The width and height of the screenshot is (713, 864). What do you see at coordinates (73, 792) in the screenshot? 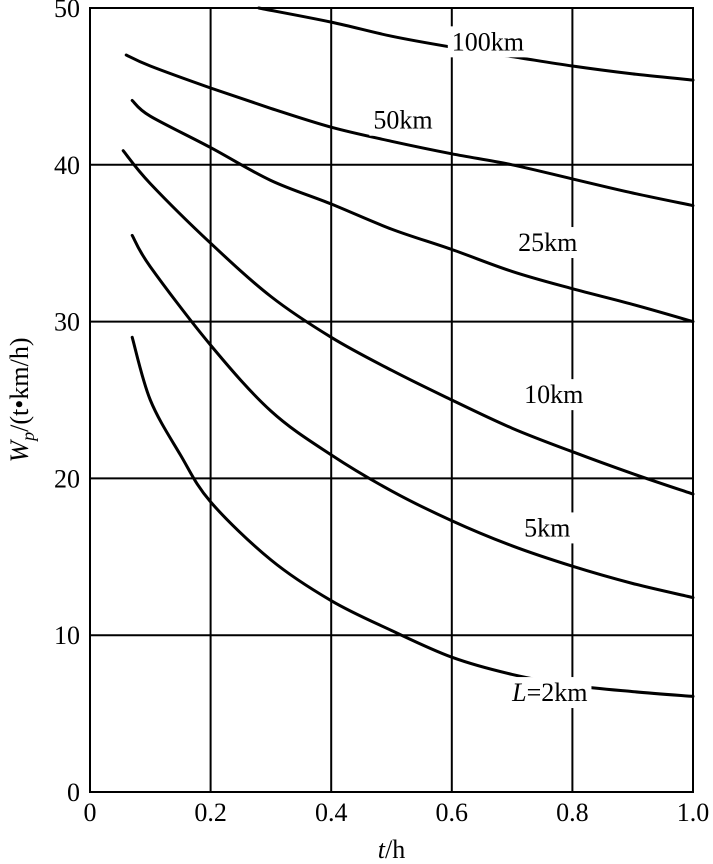
I see `y-tick-label: 0` at bounding box center [73, 792].